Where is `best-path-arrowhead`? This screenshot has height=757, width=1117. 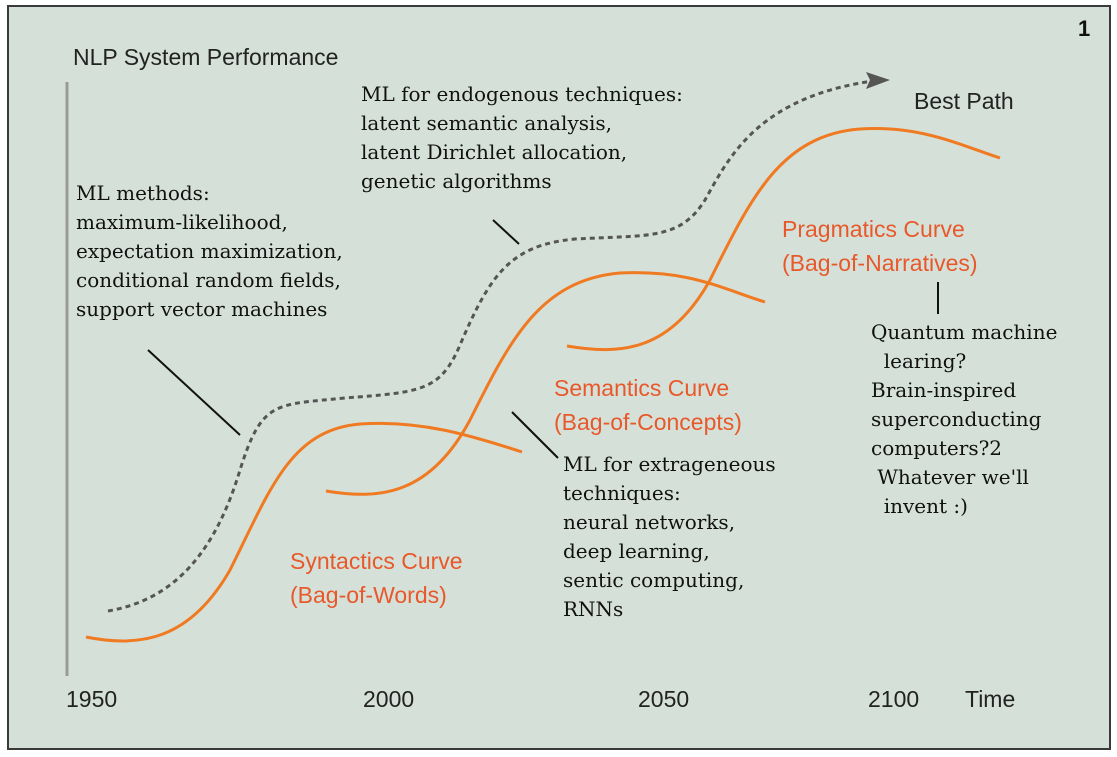
best-path-arrowhead is located at coordinates (878, 80).